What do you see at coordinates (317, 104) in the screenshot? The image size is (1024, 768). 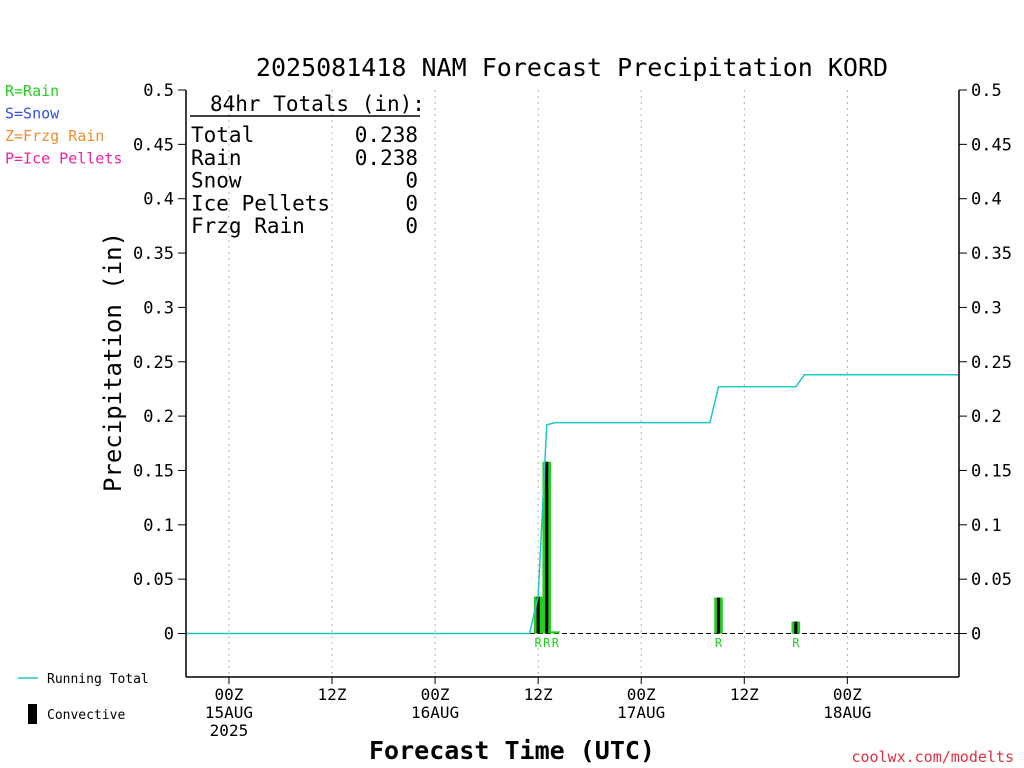 I see `totals-header: 84hr Totals (in):` at bounding box center [317, 104].